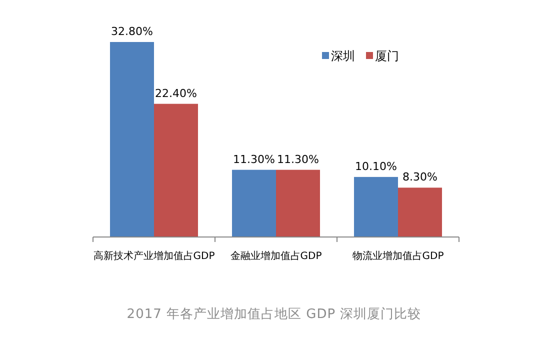  What do you see at coordinates (154, 256) in the screenshot?
I see `x-tick-label: 高新技术产业增加值占GDP` at bounding box center [154, 256].